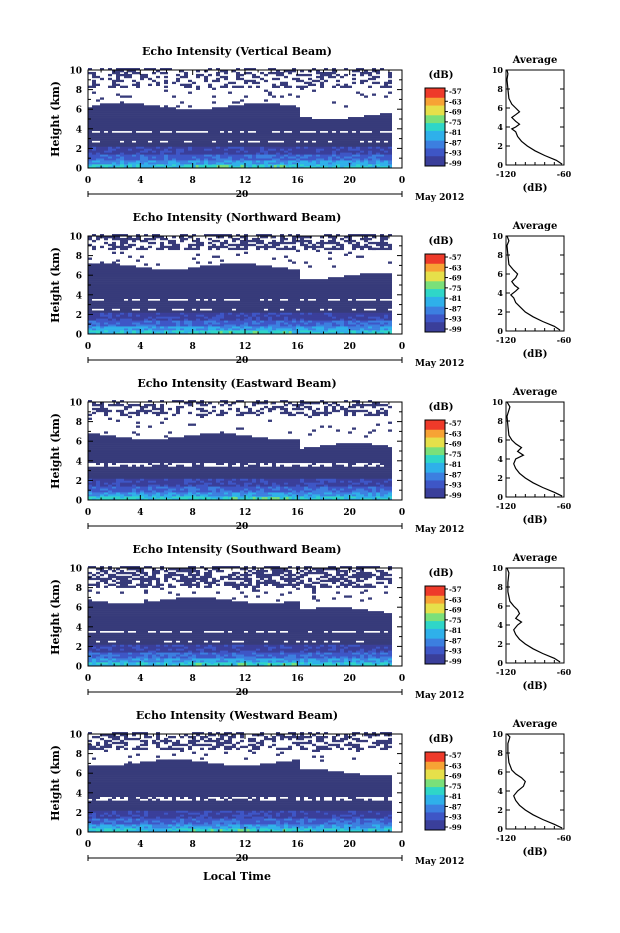 This screenshot has height=933, width=620. What do you see at coordinates (349, 679) in the screenshot?
I see `x-tick-label: 20` at bounding box center [349, 679].